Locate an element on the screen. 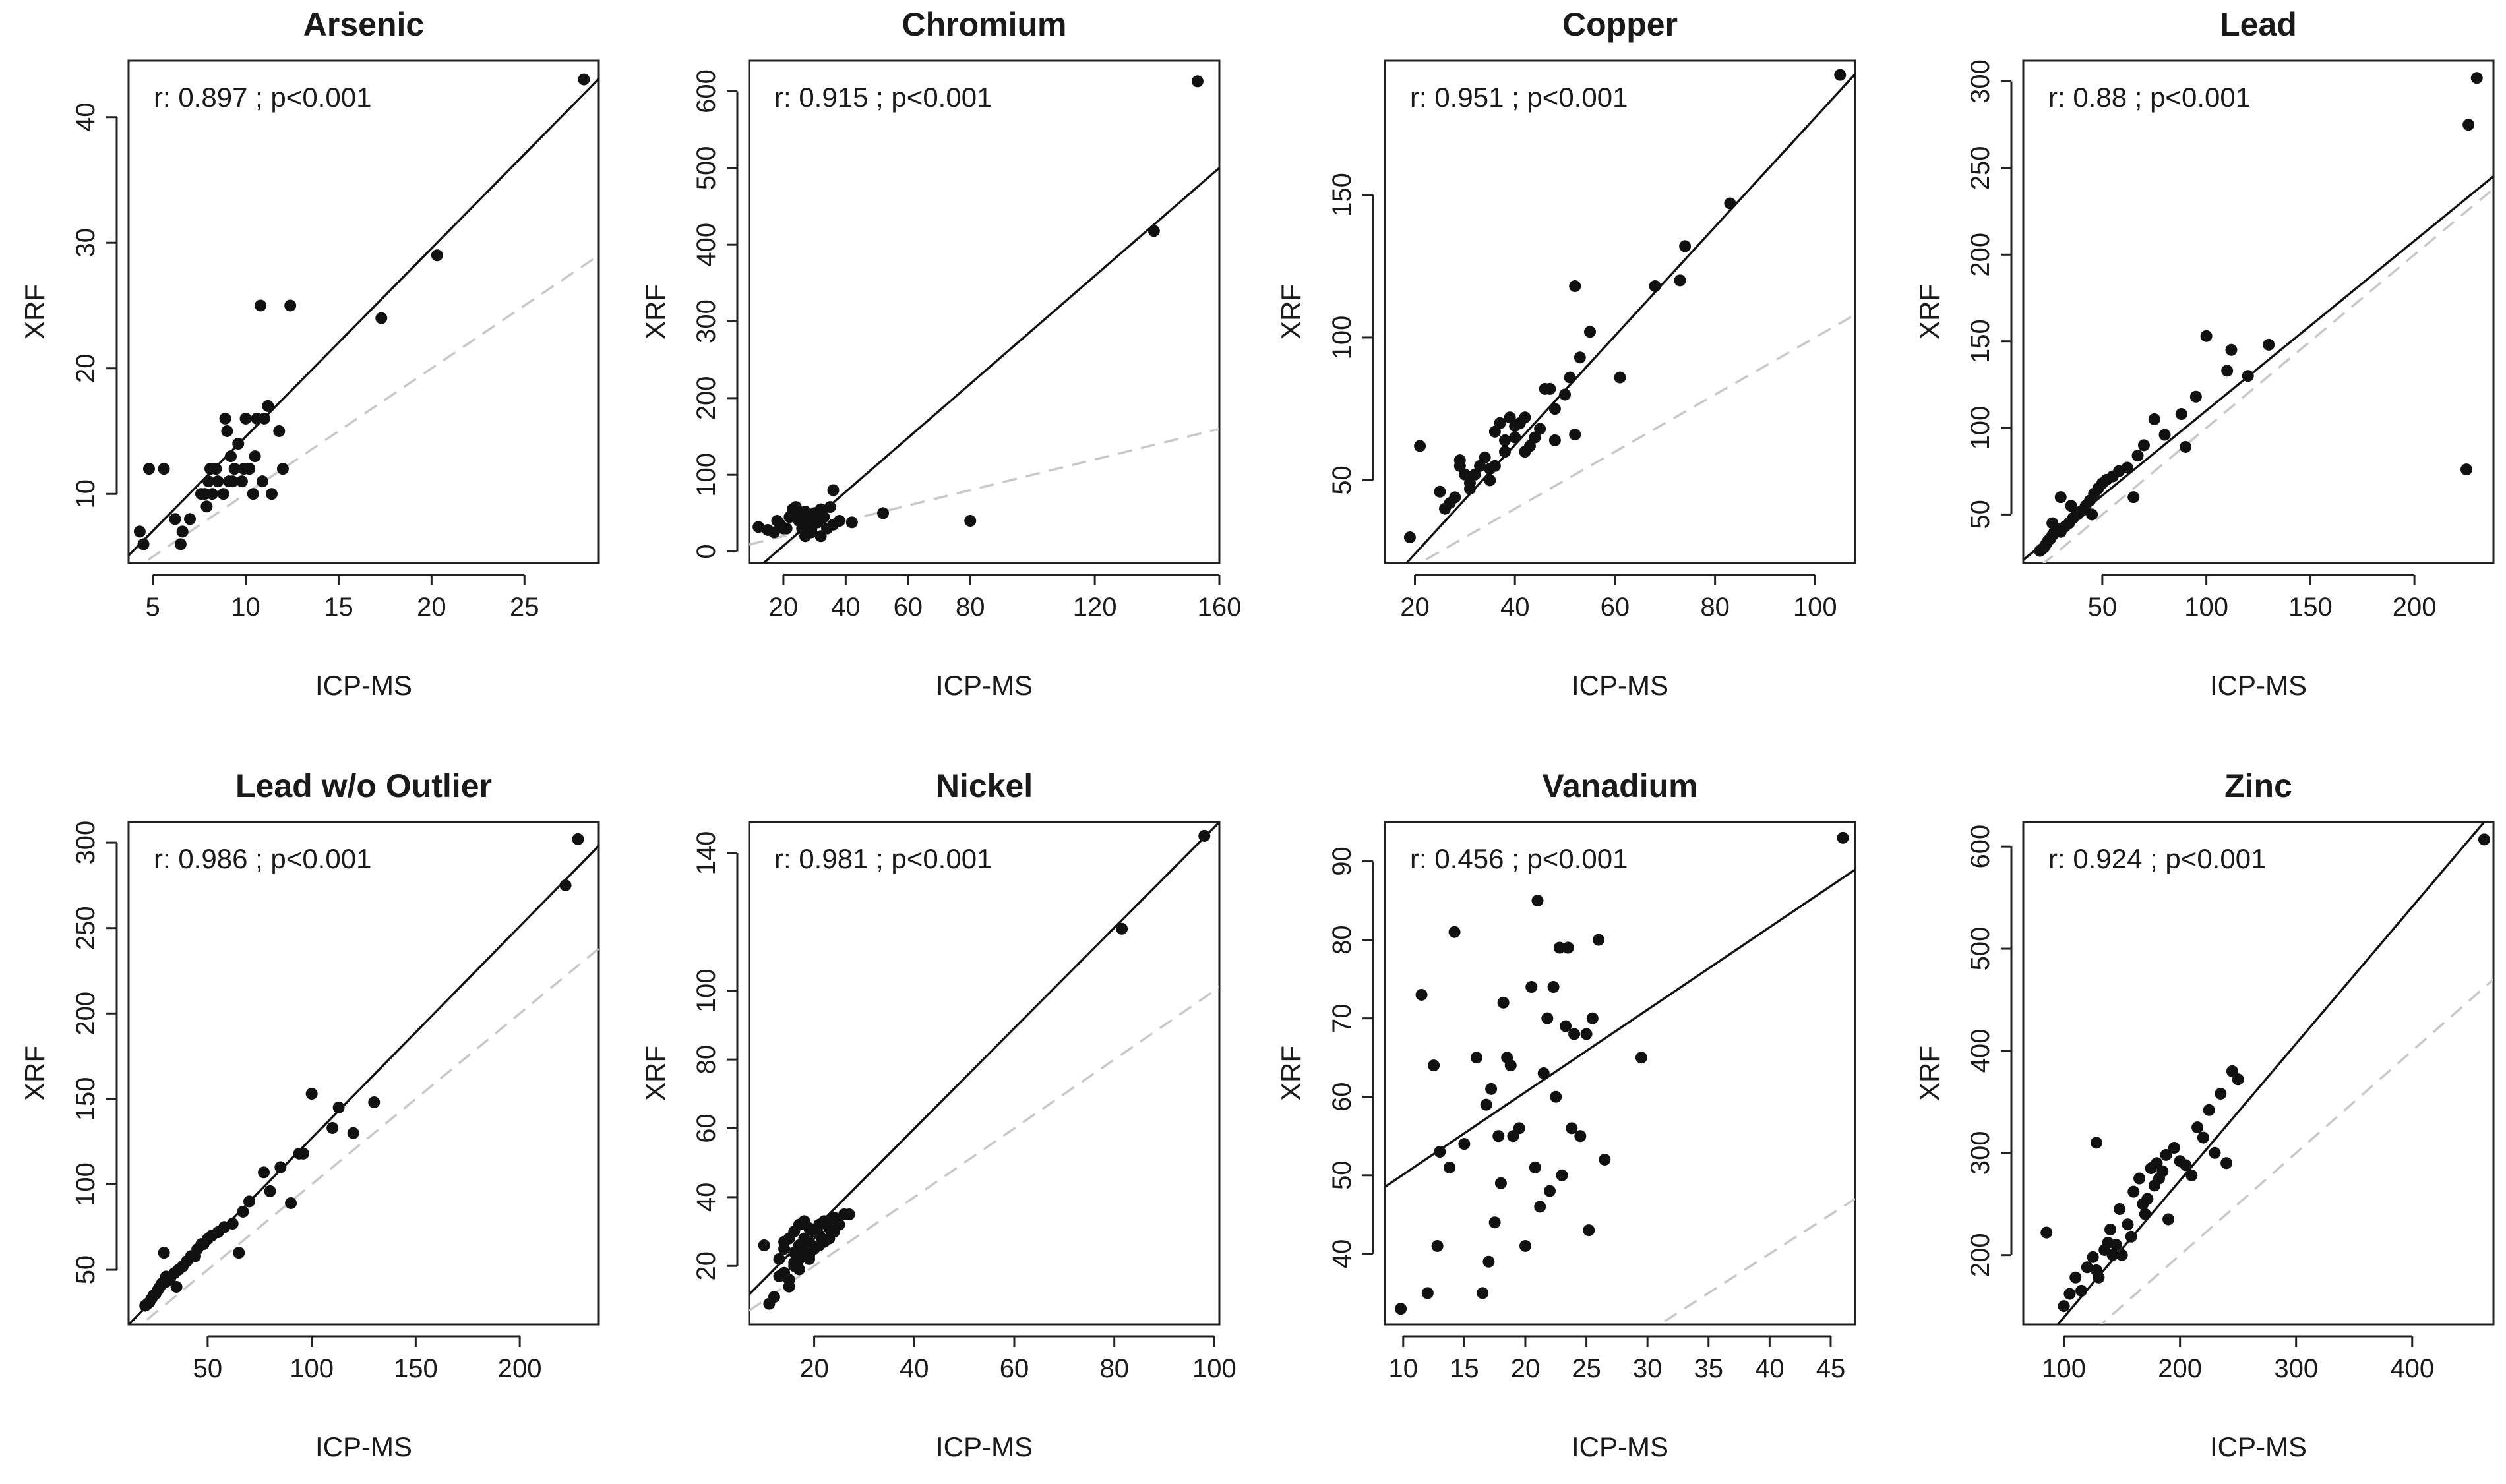 The width and height of the screenshot is (2506, 1484). x-tick-label: 30 is located at coordinates (1648, 1369).